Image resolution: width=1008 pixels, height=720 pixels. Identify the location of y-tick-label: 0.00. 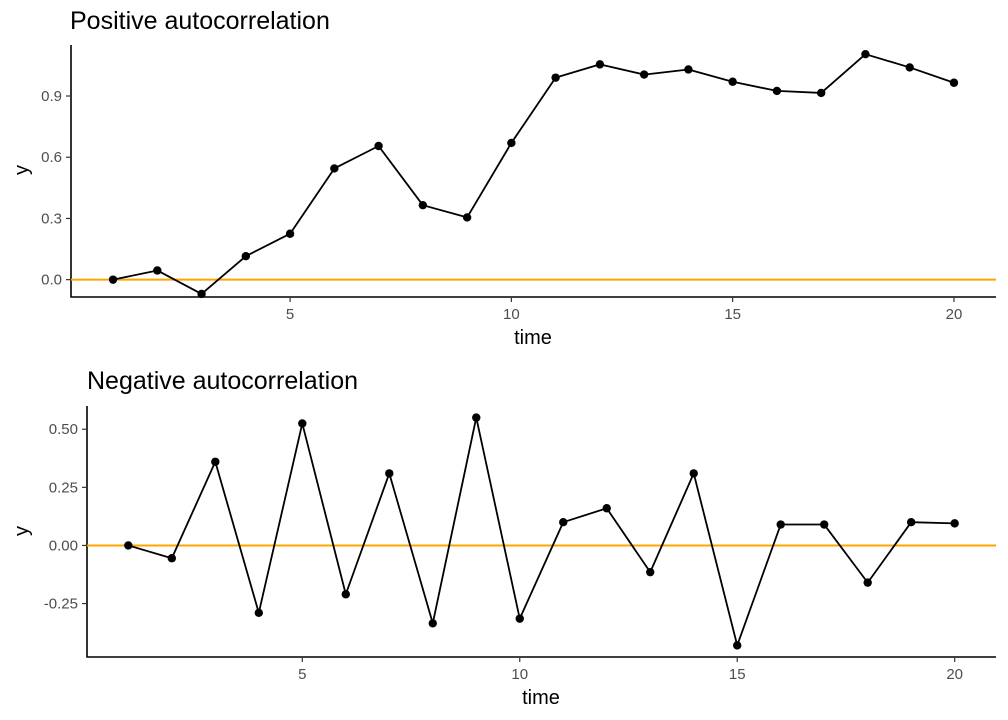
(63, 545).